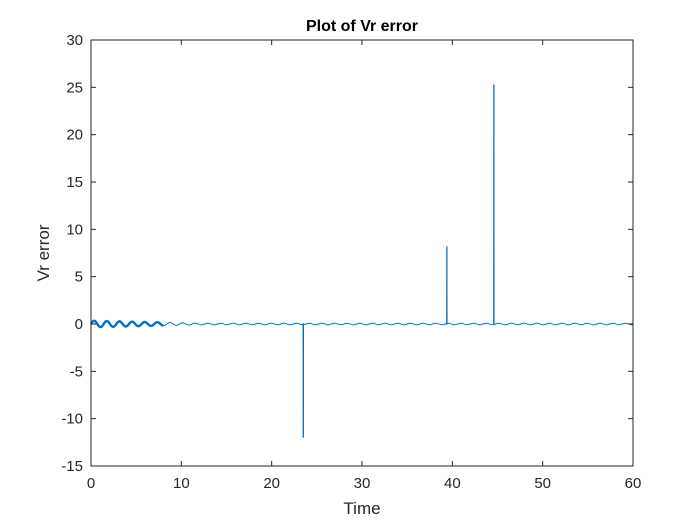 Image resolution: width=700 pixels, height=525 pixels. I want to click on x-tick-label: 0, so click(91, 483).